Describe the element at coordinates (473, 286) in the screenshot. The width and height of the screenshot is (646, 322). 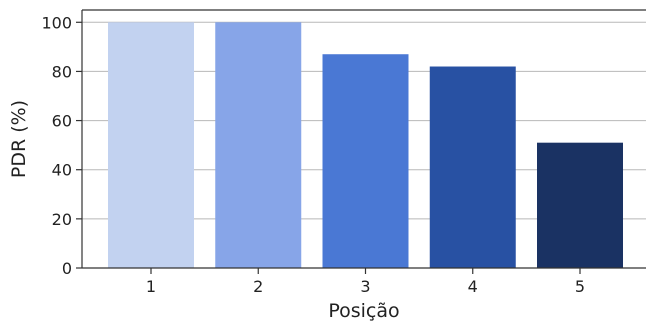
I see `x-tick-label: 4` at that location.